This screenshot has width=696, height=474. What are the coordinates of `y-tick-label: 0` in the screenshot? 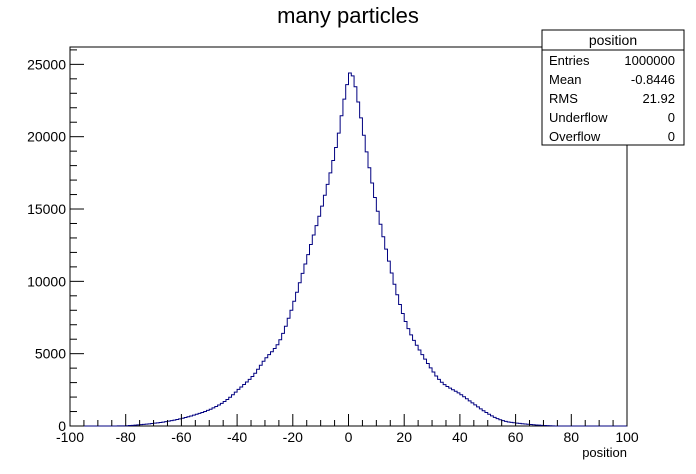 It's located at (62, 426).